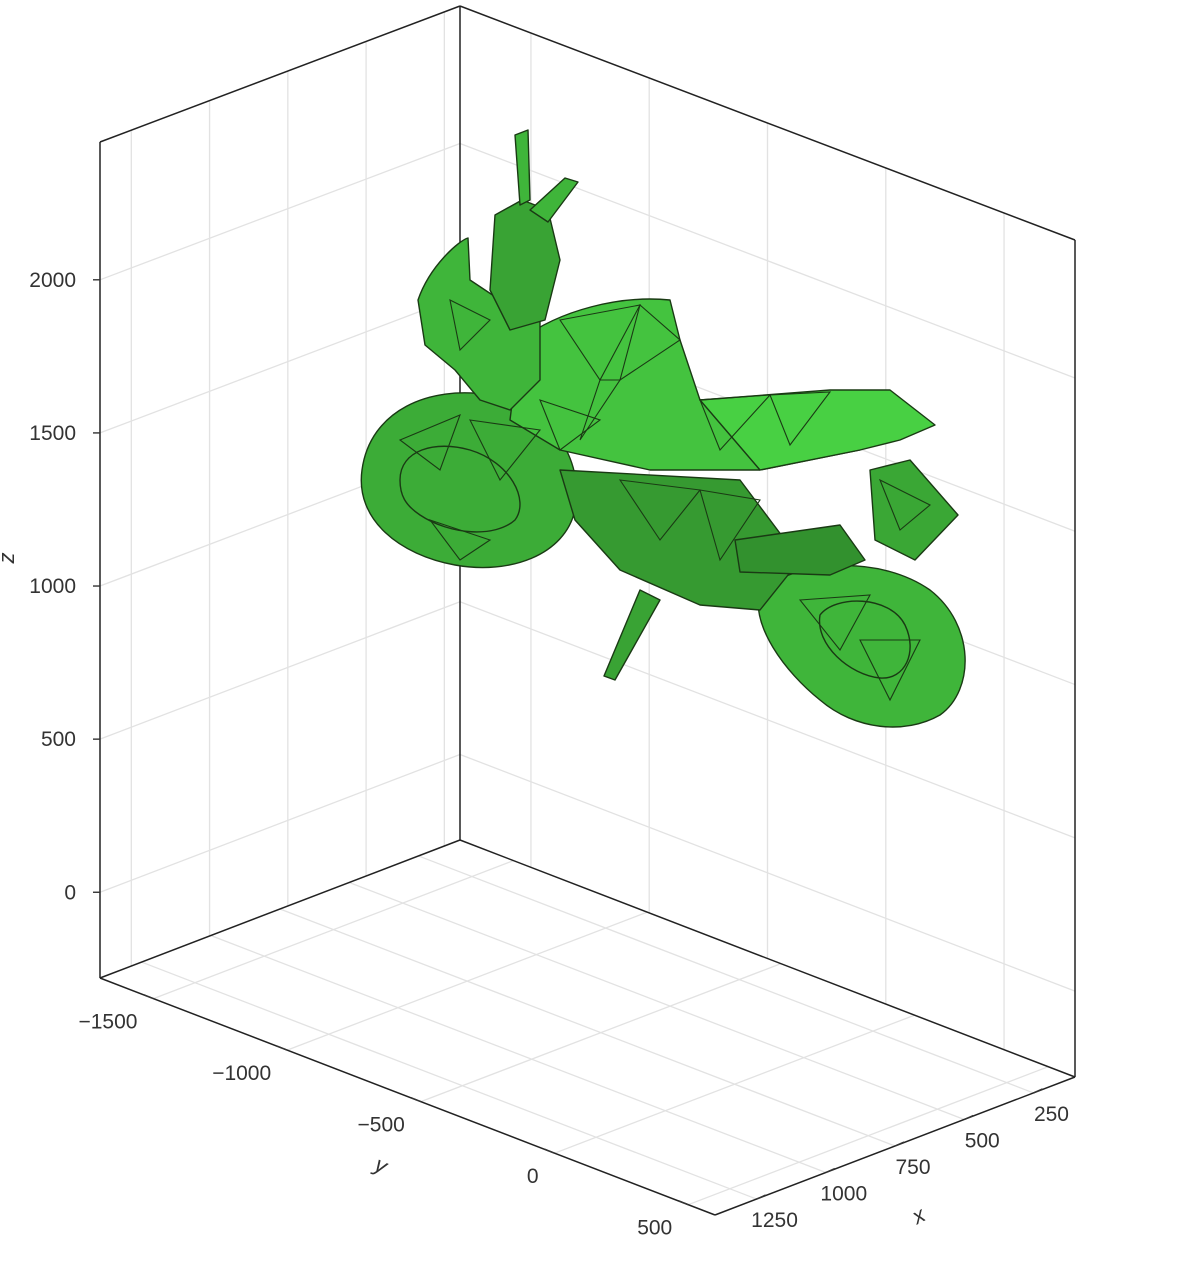 This screenshot has height=1274, width=1180. What do you see at coordinates (52, 433) in the screenshot?
I see `z-tick-label: 1500` at bounding box center [52, 433].